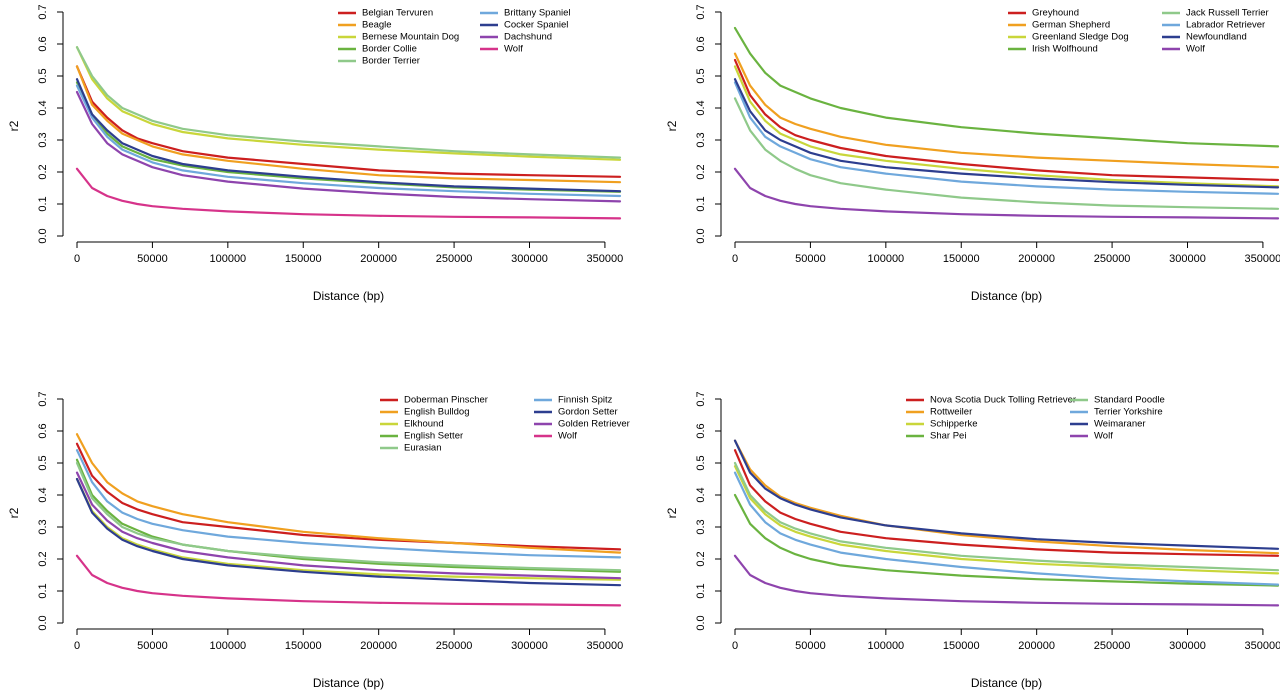  I want to click on series-line-jack-russell-terrier, so click(1006, 153).